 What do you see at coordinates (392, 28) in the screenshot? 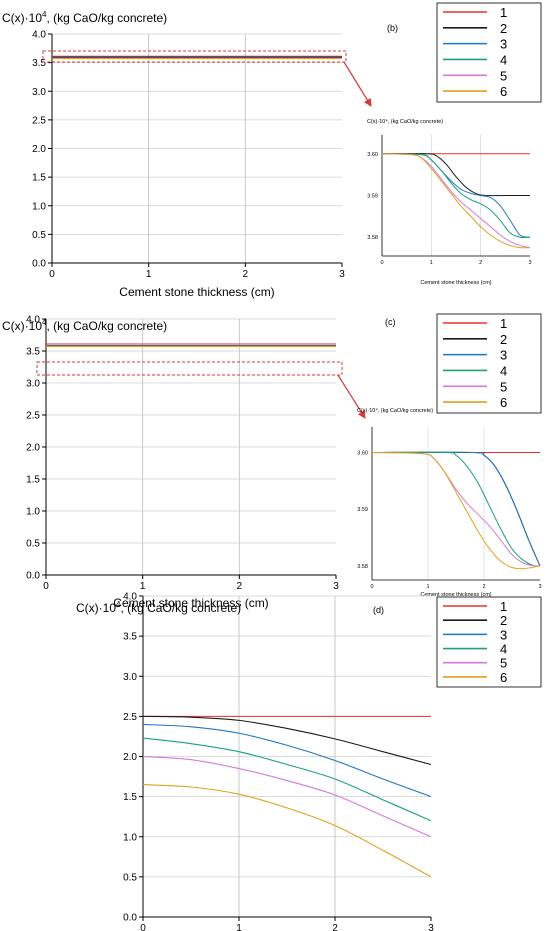
I see `panel-label: (b)` at bounding box center [392, 28].